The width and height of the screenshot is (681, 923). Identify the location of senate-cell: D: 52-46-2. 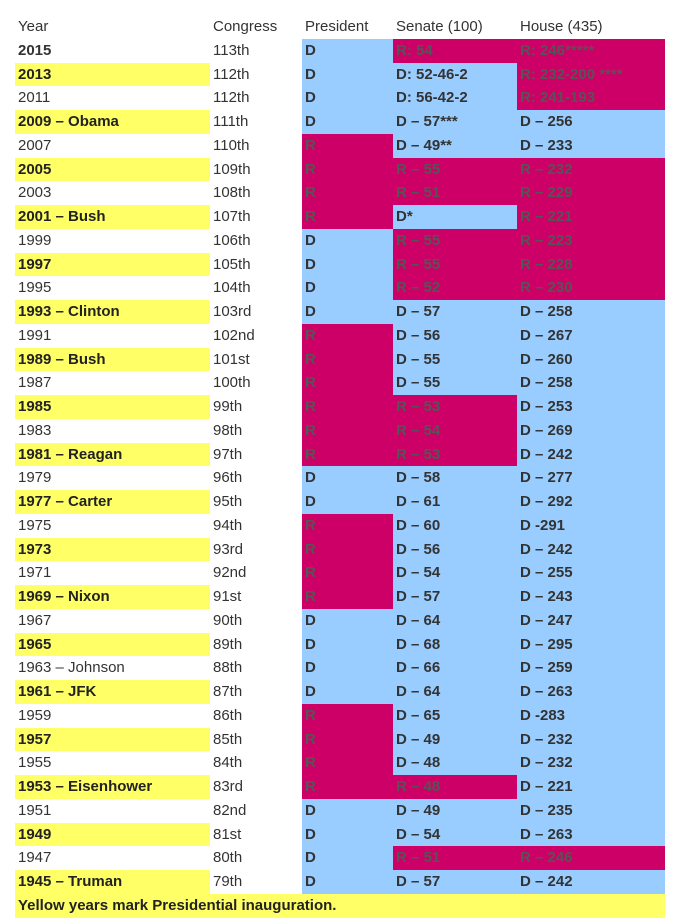
(455, 74).